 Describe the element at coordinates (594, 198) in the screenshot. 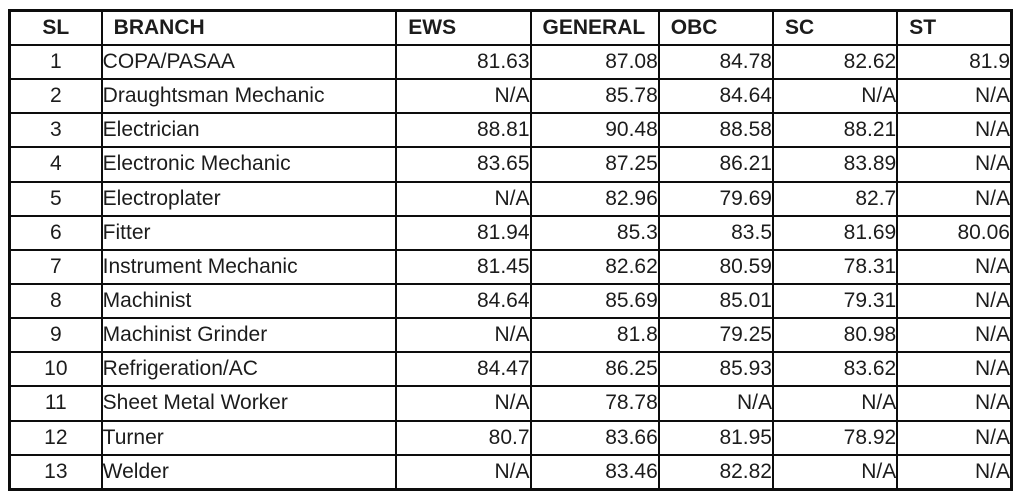

I see `cell-general: 82.96` at that location.